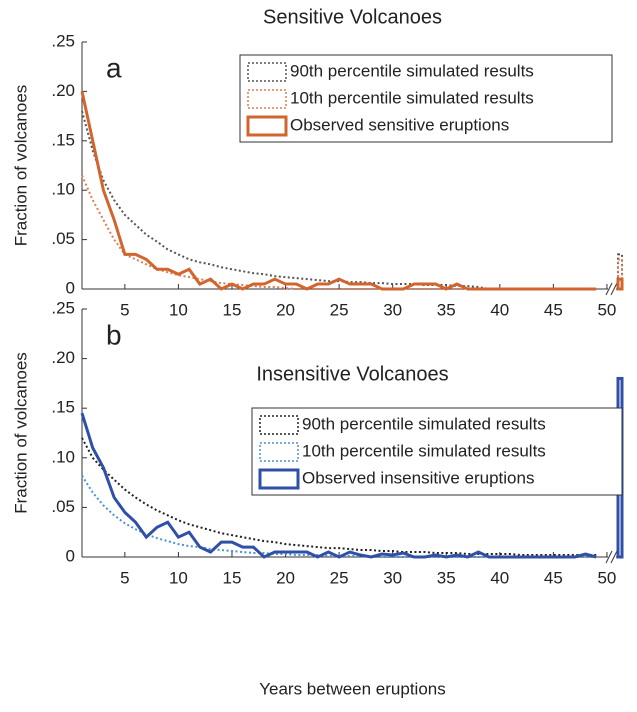  I want to click on legend-label: Observed insensitive eruptions, so click(418, 477).